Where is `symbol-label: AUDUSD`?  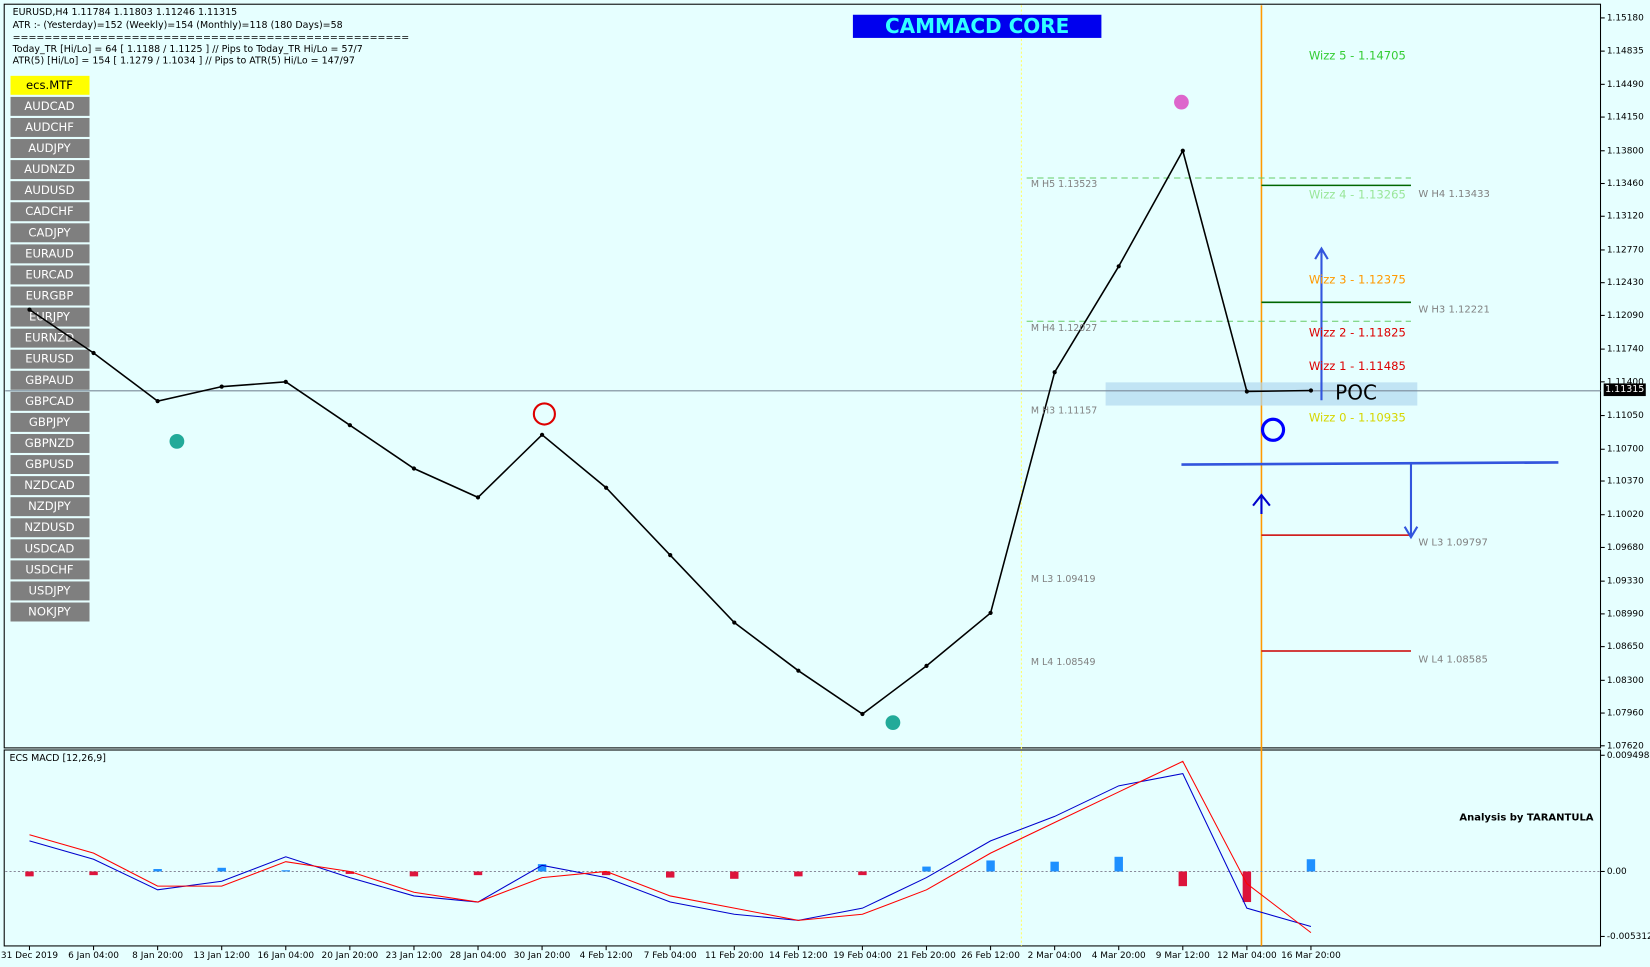 symbol-label: AUDUSD is located at coordinates (49, 190).